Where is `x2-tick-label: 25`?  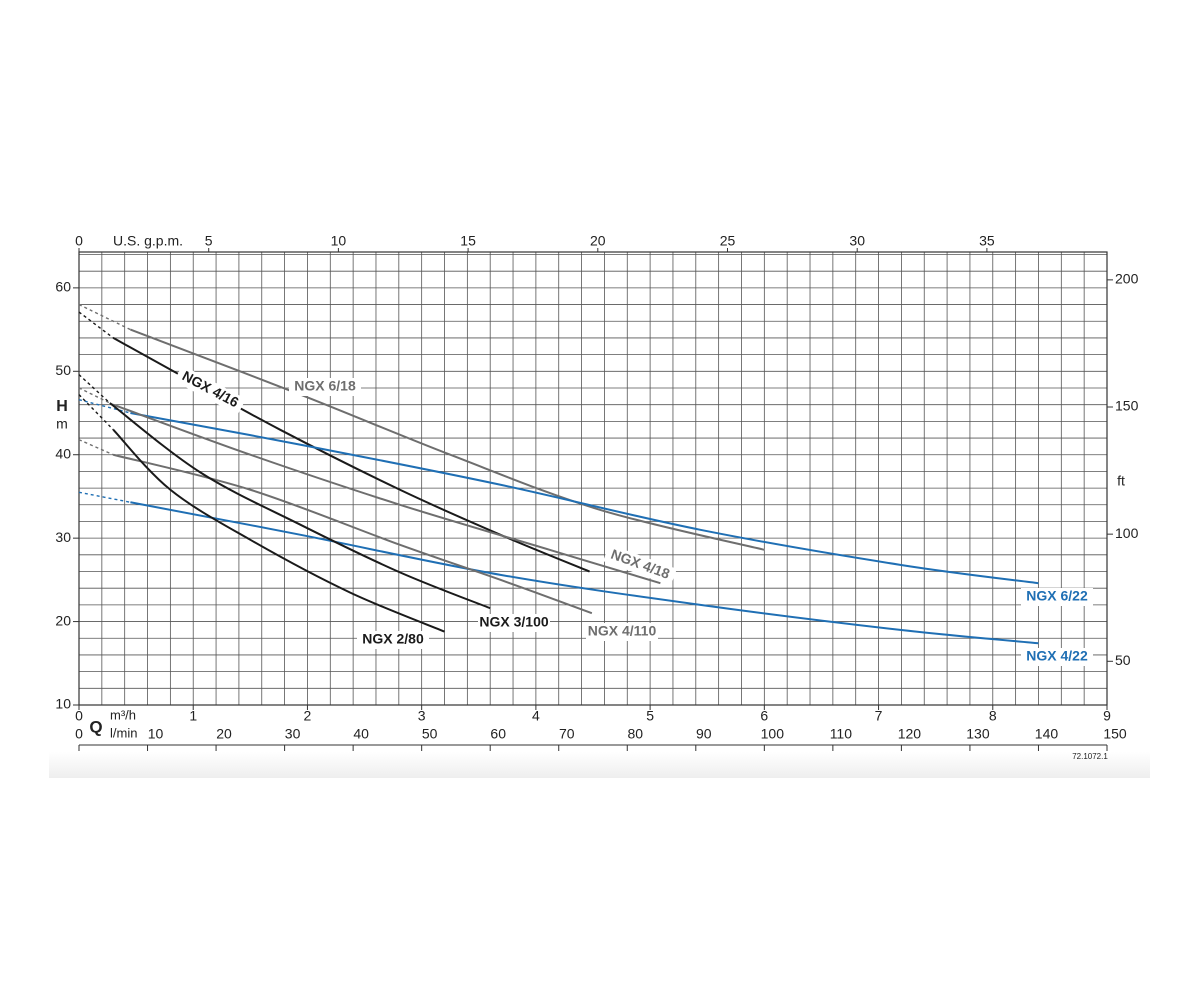 x2-tick-label: 25 is located at coordinates (728, 241).